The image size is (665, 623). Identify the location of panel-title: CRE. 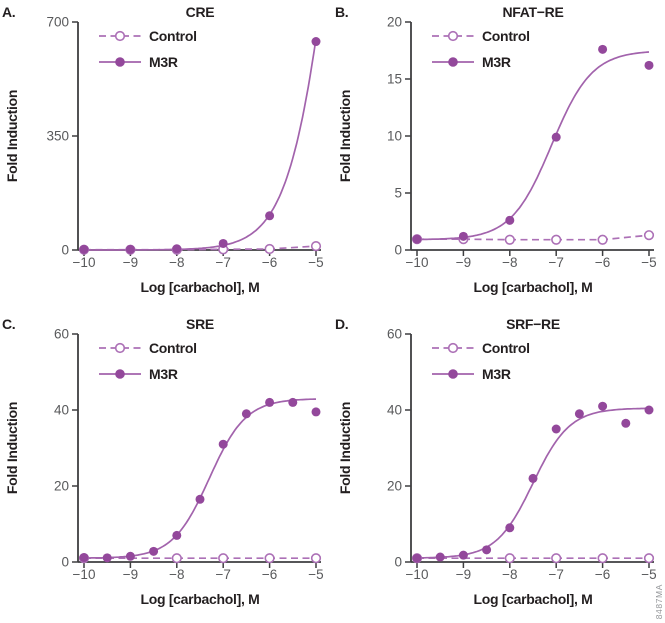
(200, 12).